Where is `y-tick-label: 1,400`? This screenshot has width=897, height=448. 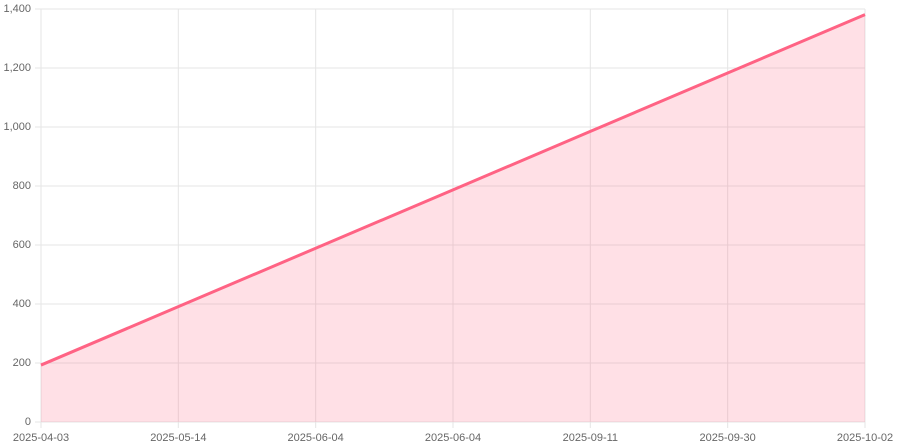
y-tick-label: 1,400 is located at coordinates (17, 9).